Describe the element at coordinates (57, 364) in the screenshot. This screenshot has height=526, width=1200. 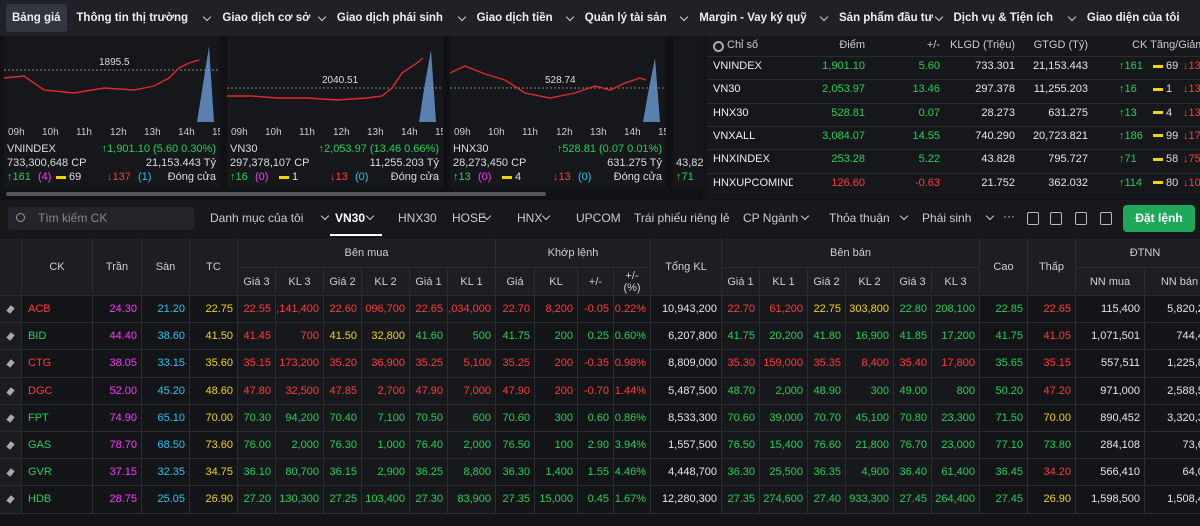
I see `symbol-cell: CTG` at that location.